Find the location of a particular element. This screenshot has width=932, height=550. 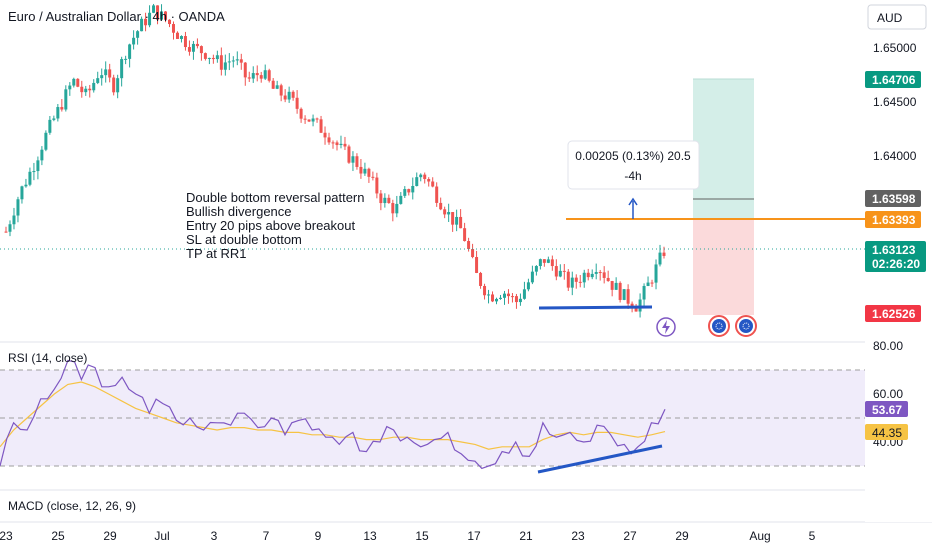

countdown: 02:26:20 is located at coordinates (896, 264).